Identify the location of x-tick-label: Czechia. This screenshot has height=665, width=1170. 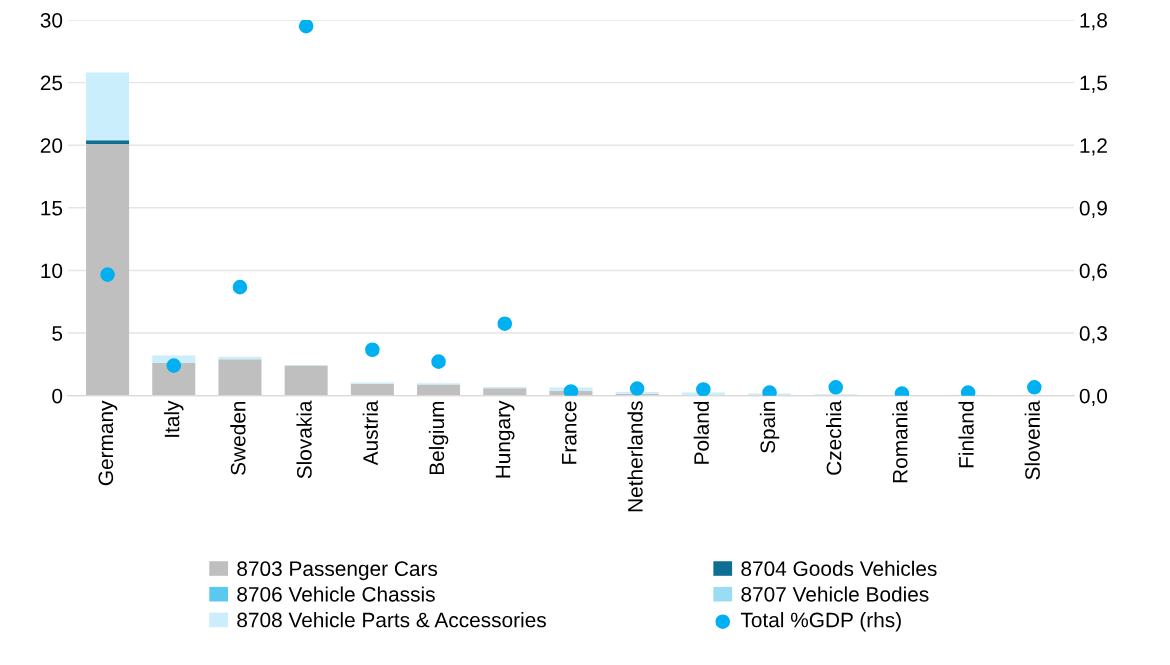
(834, 437).